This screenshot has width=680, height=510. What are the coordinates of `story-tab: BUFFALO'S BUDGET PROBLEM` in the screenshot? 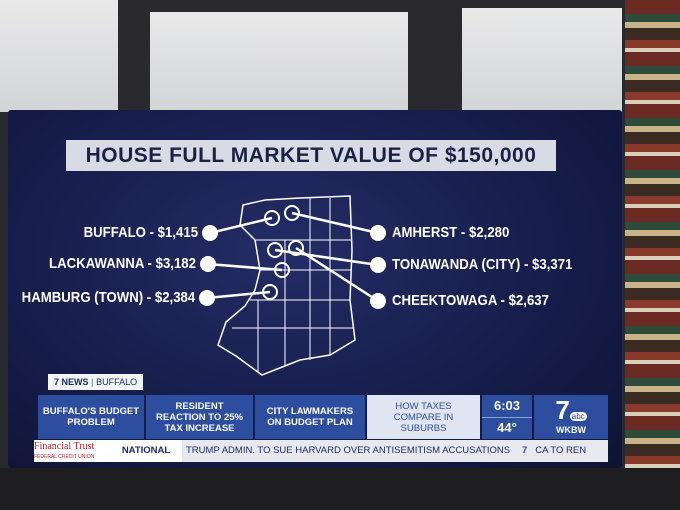 It's located at (91, 417).